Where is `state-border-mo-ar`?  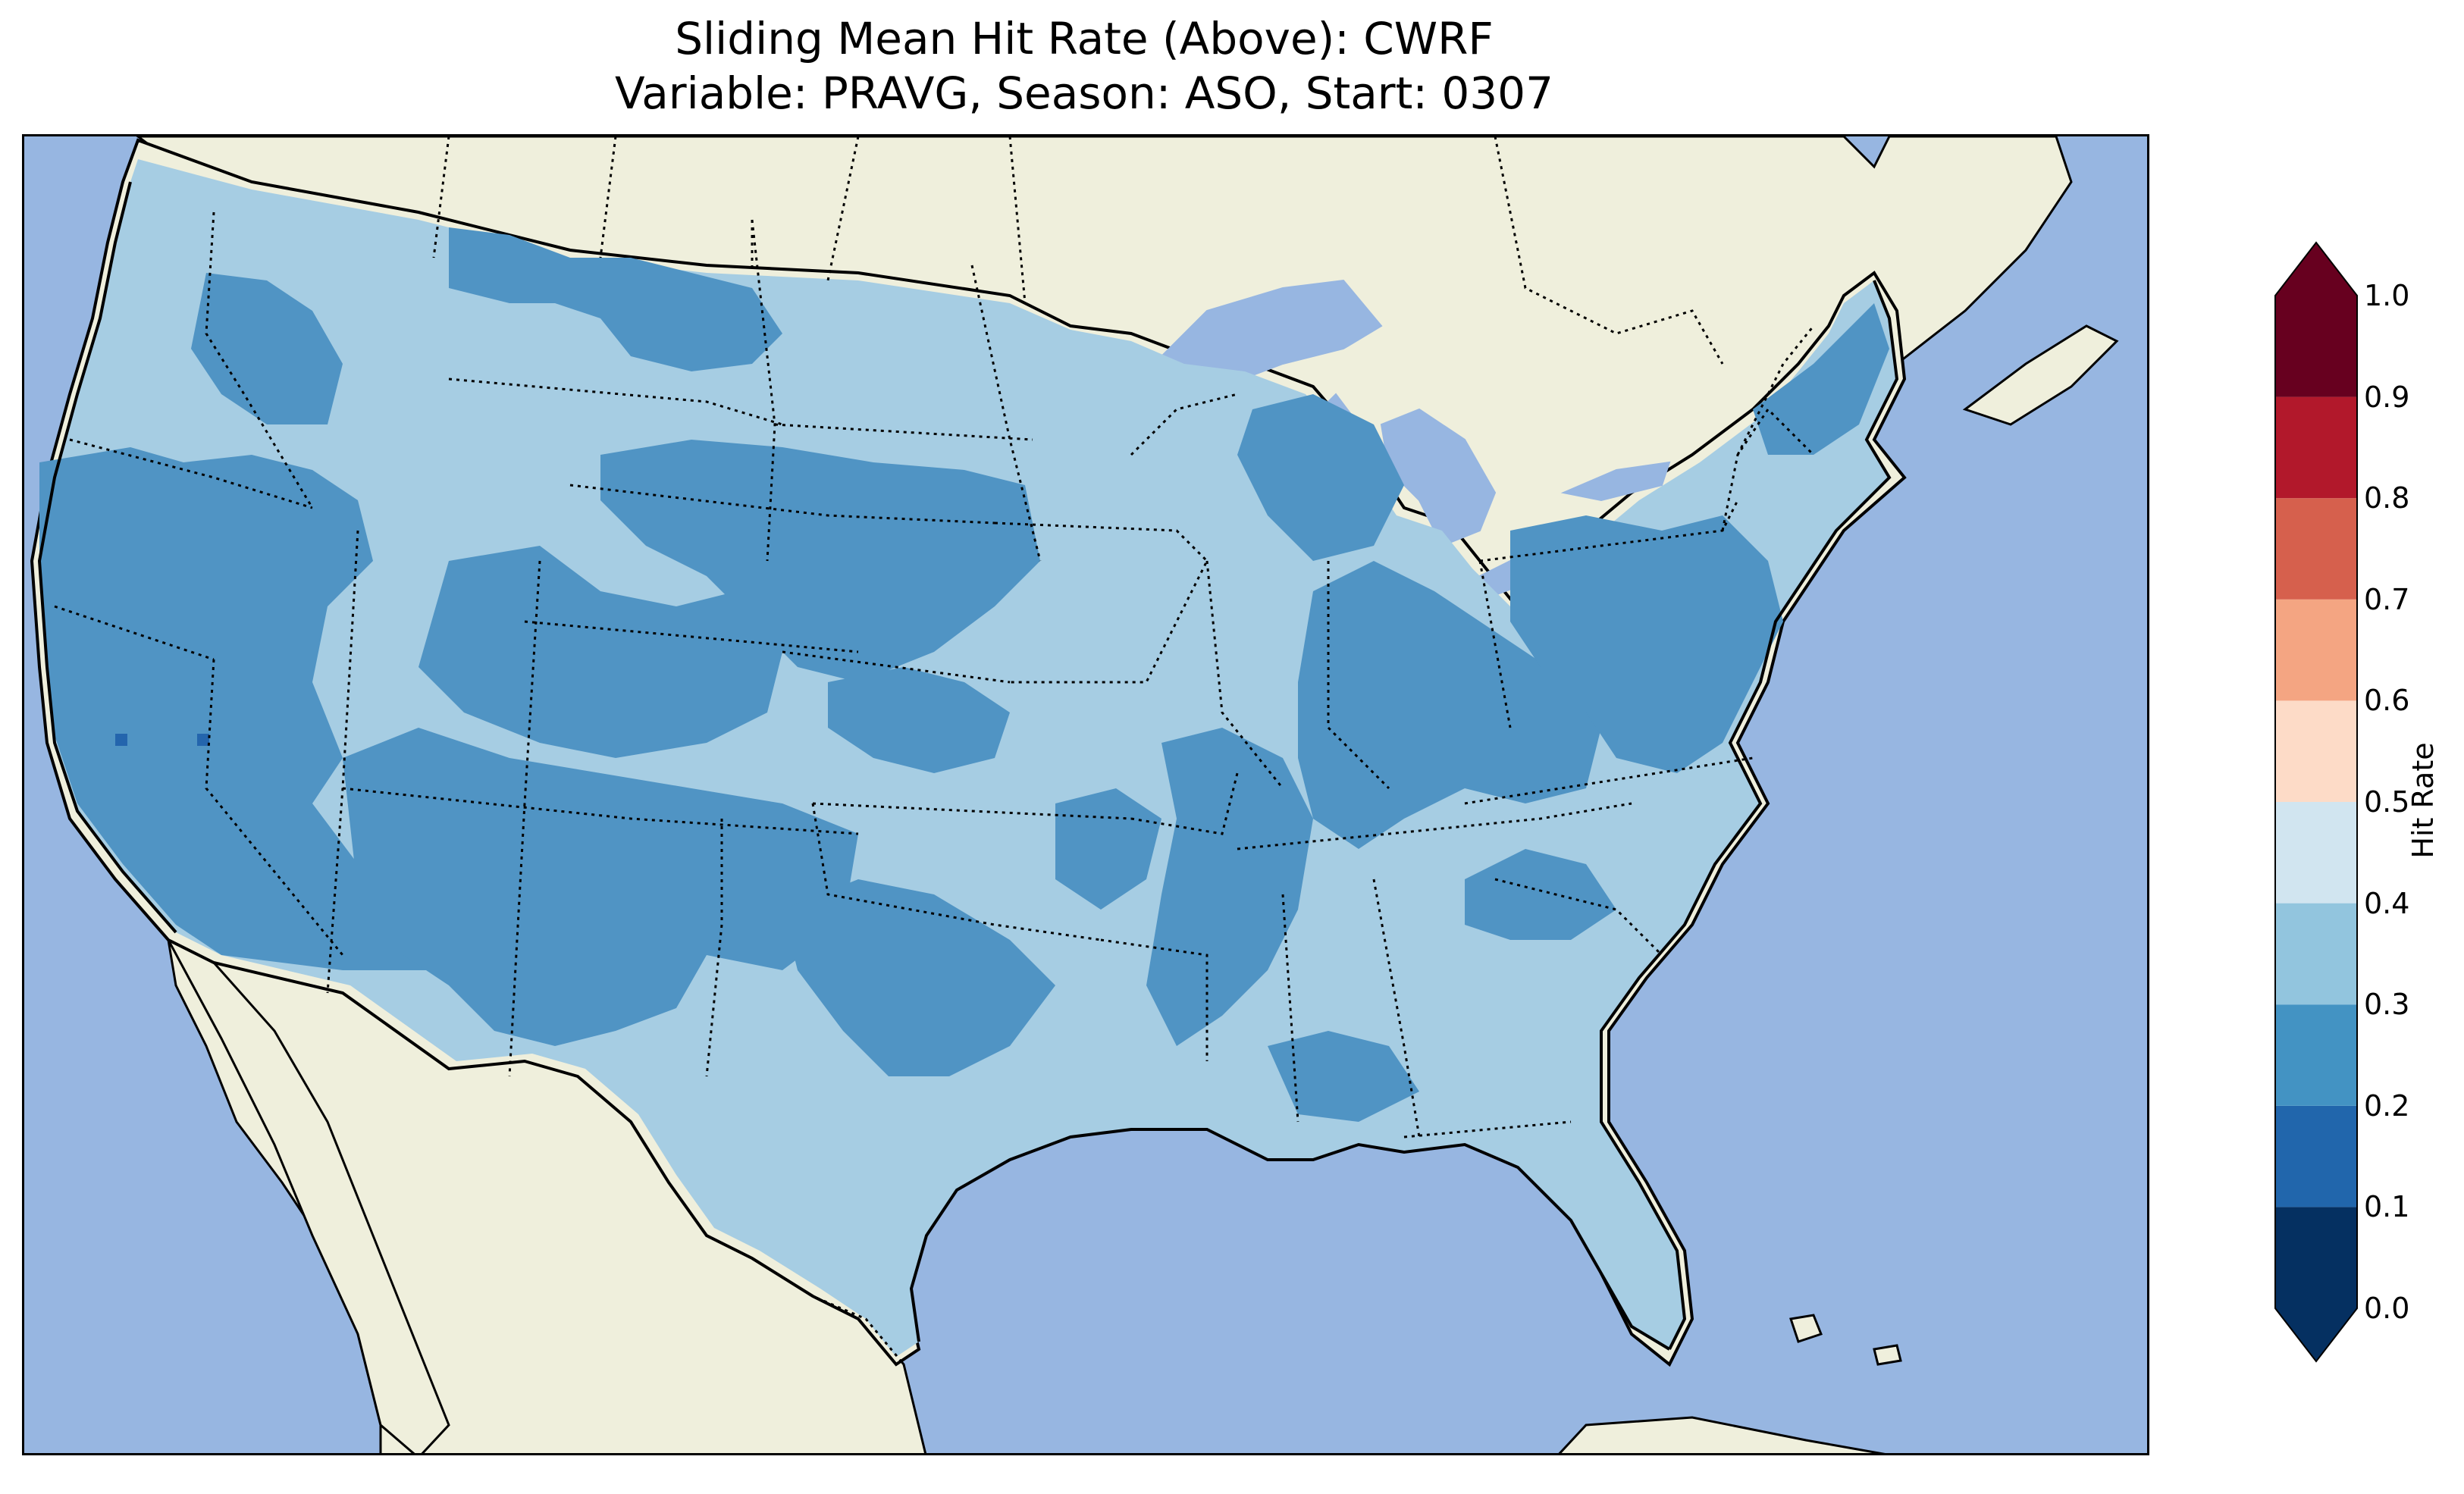 state-border-mo-ar is located at coordinates (1184, 803).